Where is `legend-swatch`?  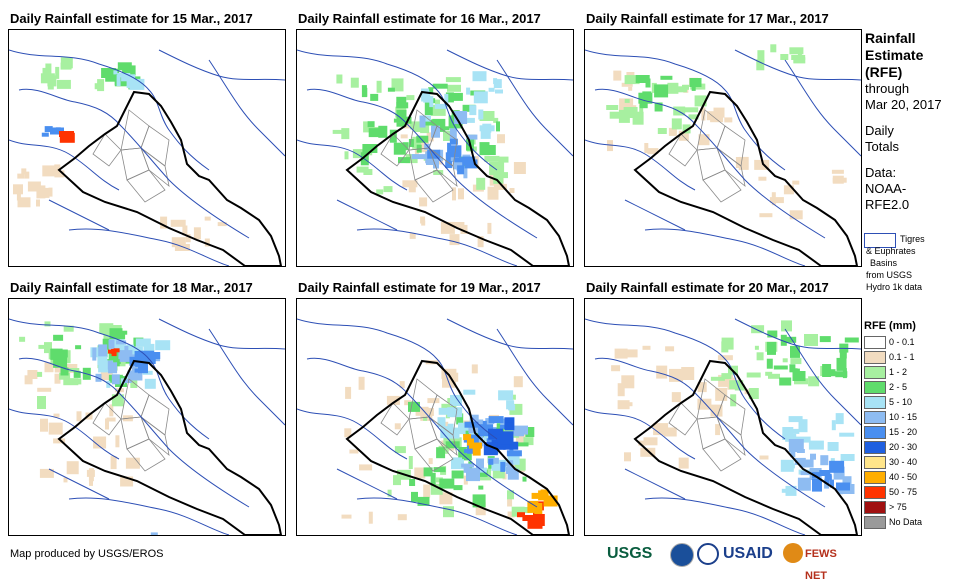 legend-swatch is located at coordinates (875, 477).